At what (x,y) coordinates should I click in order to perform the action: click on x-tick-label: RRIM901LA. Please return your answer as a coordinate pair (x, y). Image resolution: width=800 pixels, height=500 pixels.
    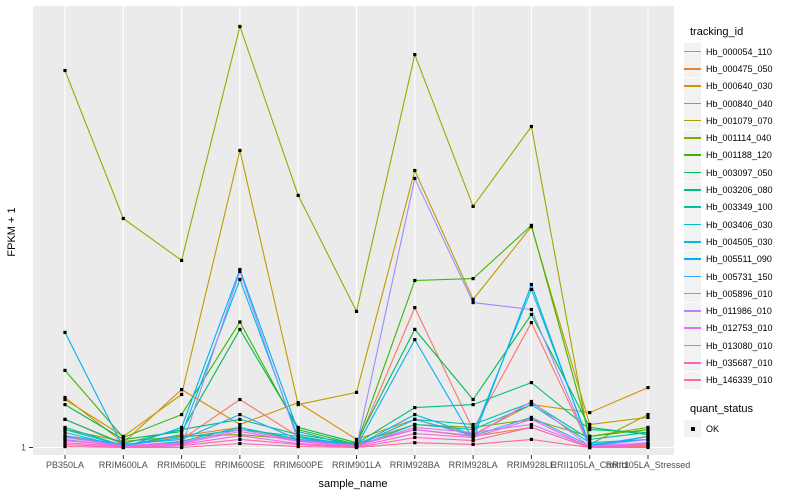
    Looking at the image, I should click on (356, 465).